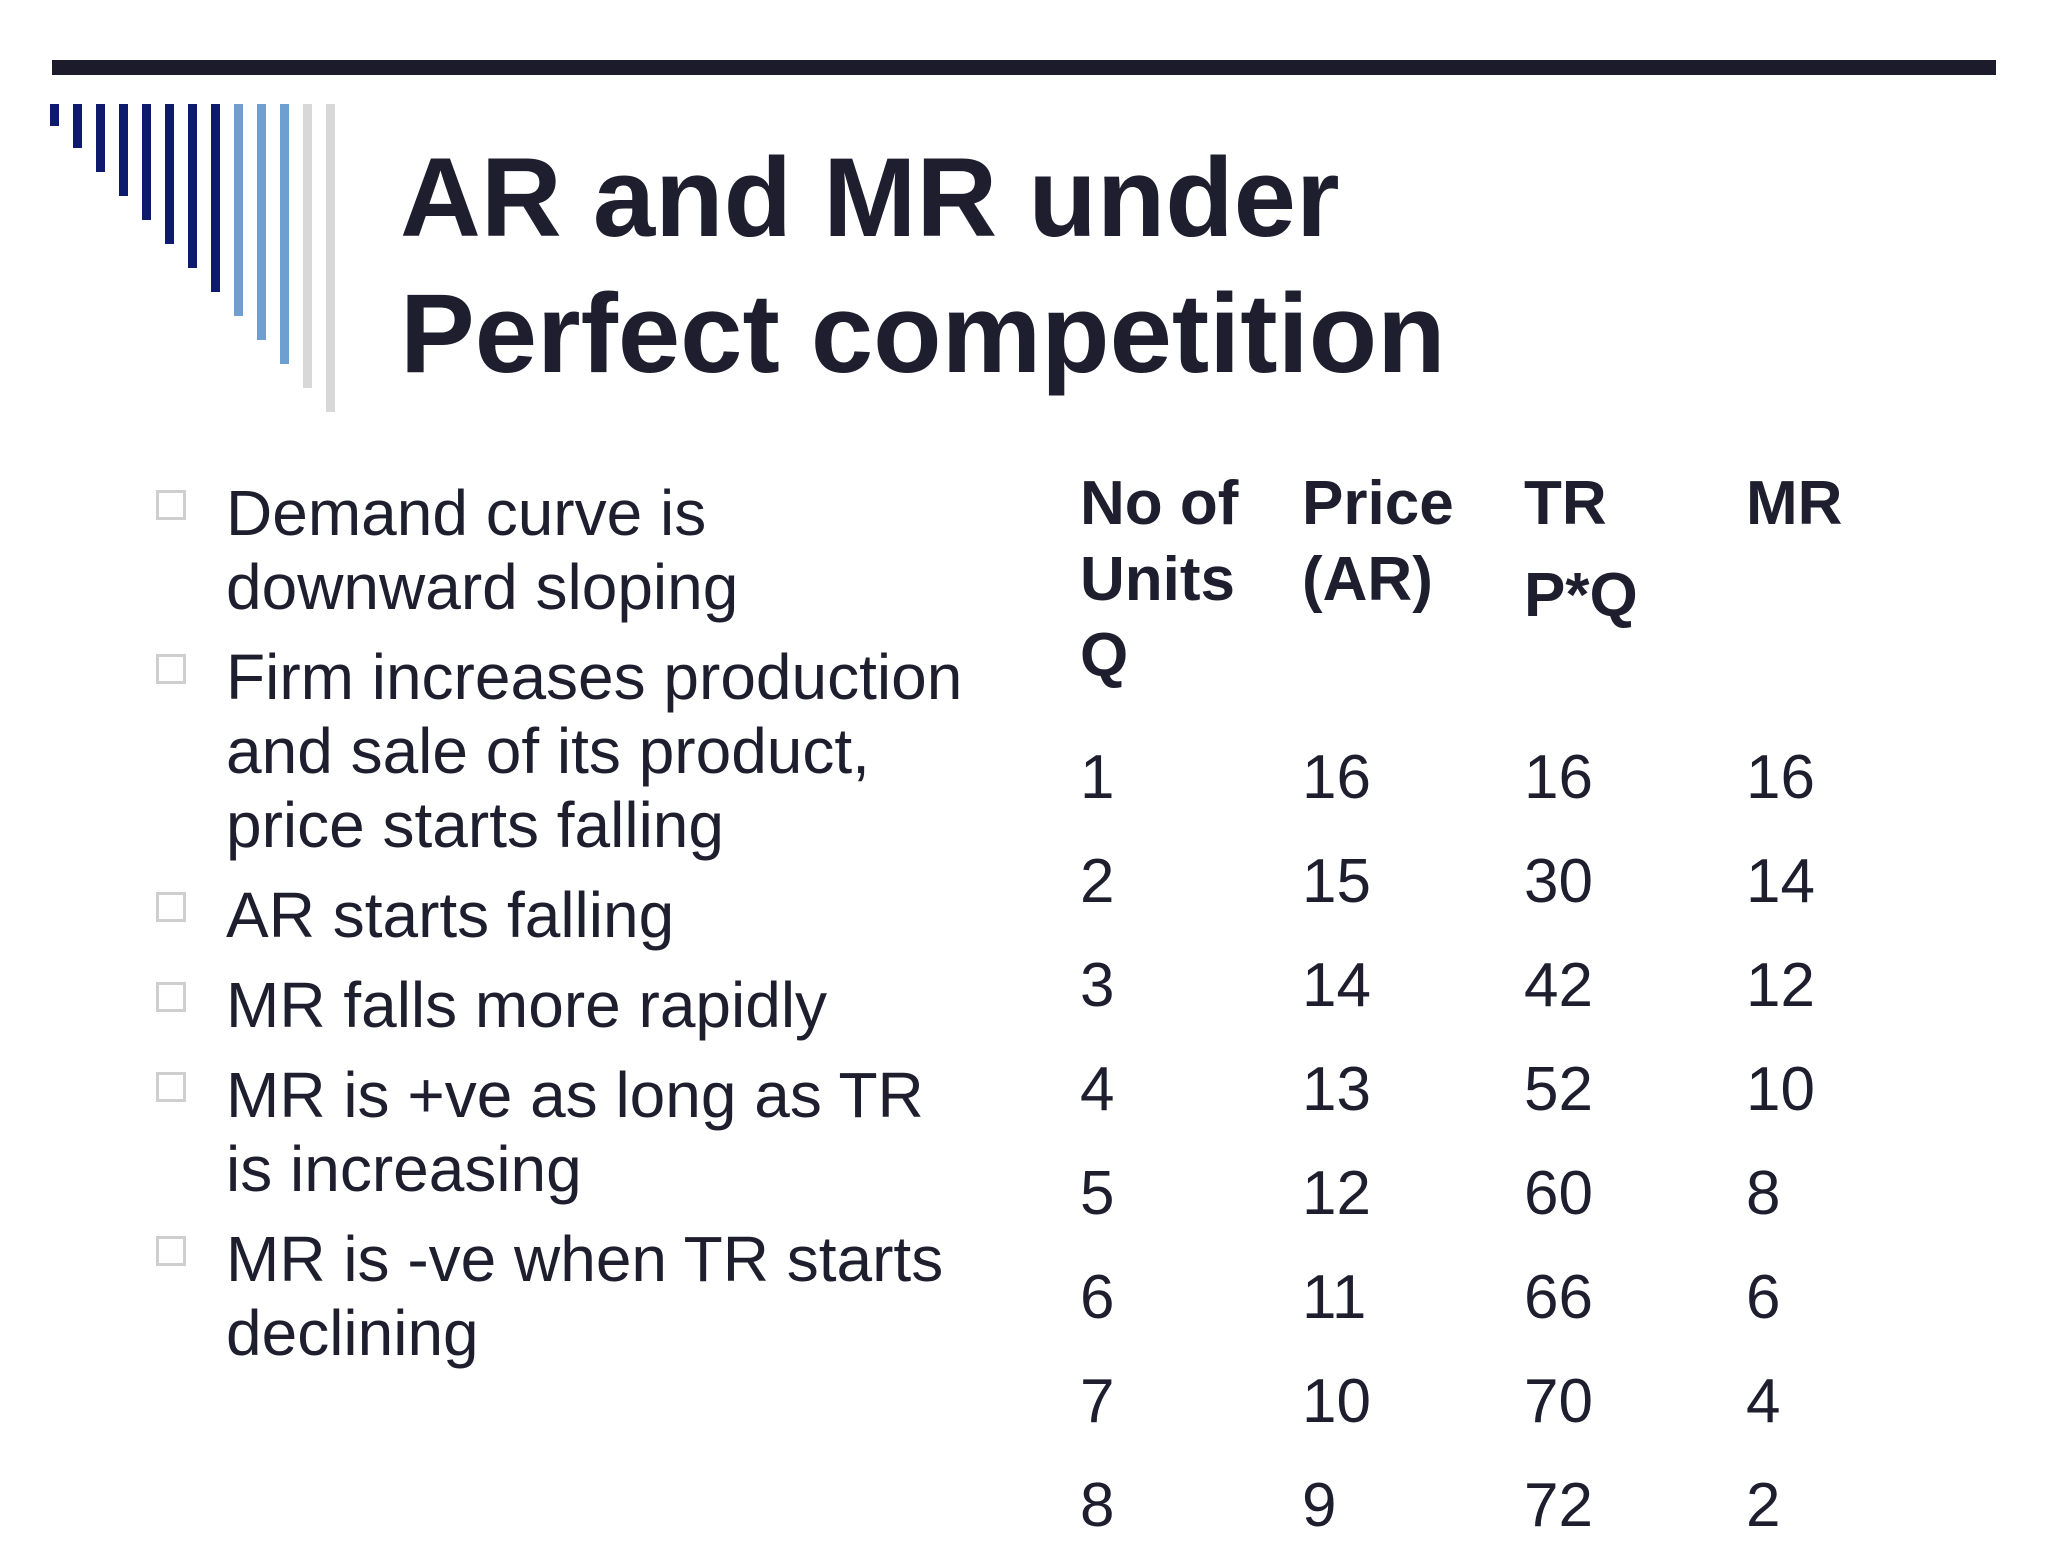  What do you see at coordinates (1581, 595) in the screenshot?
I see `header-tr-line: P*Q` at bounding box center [1581, 595].